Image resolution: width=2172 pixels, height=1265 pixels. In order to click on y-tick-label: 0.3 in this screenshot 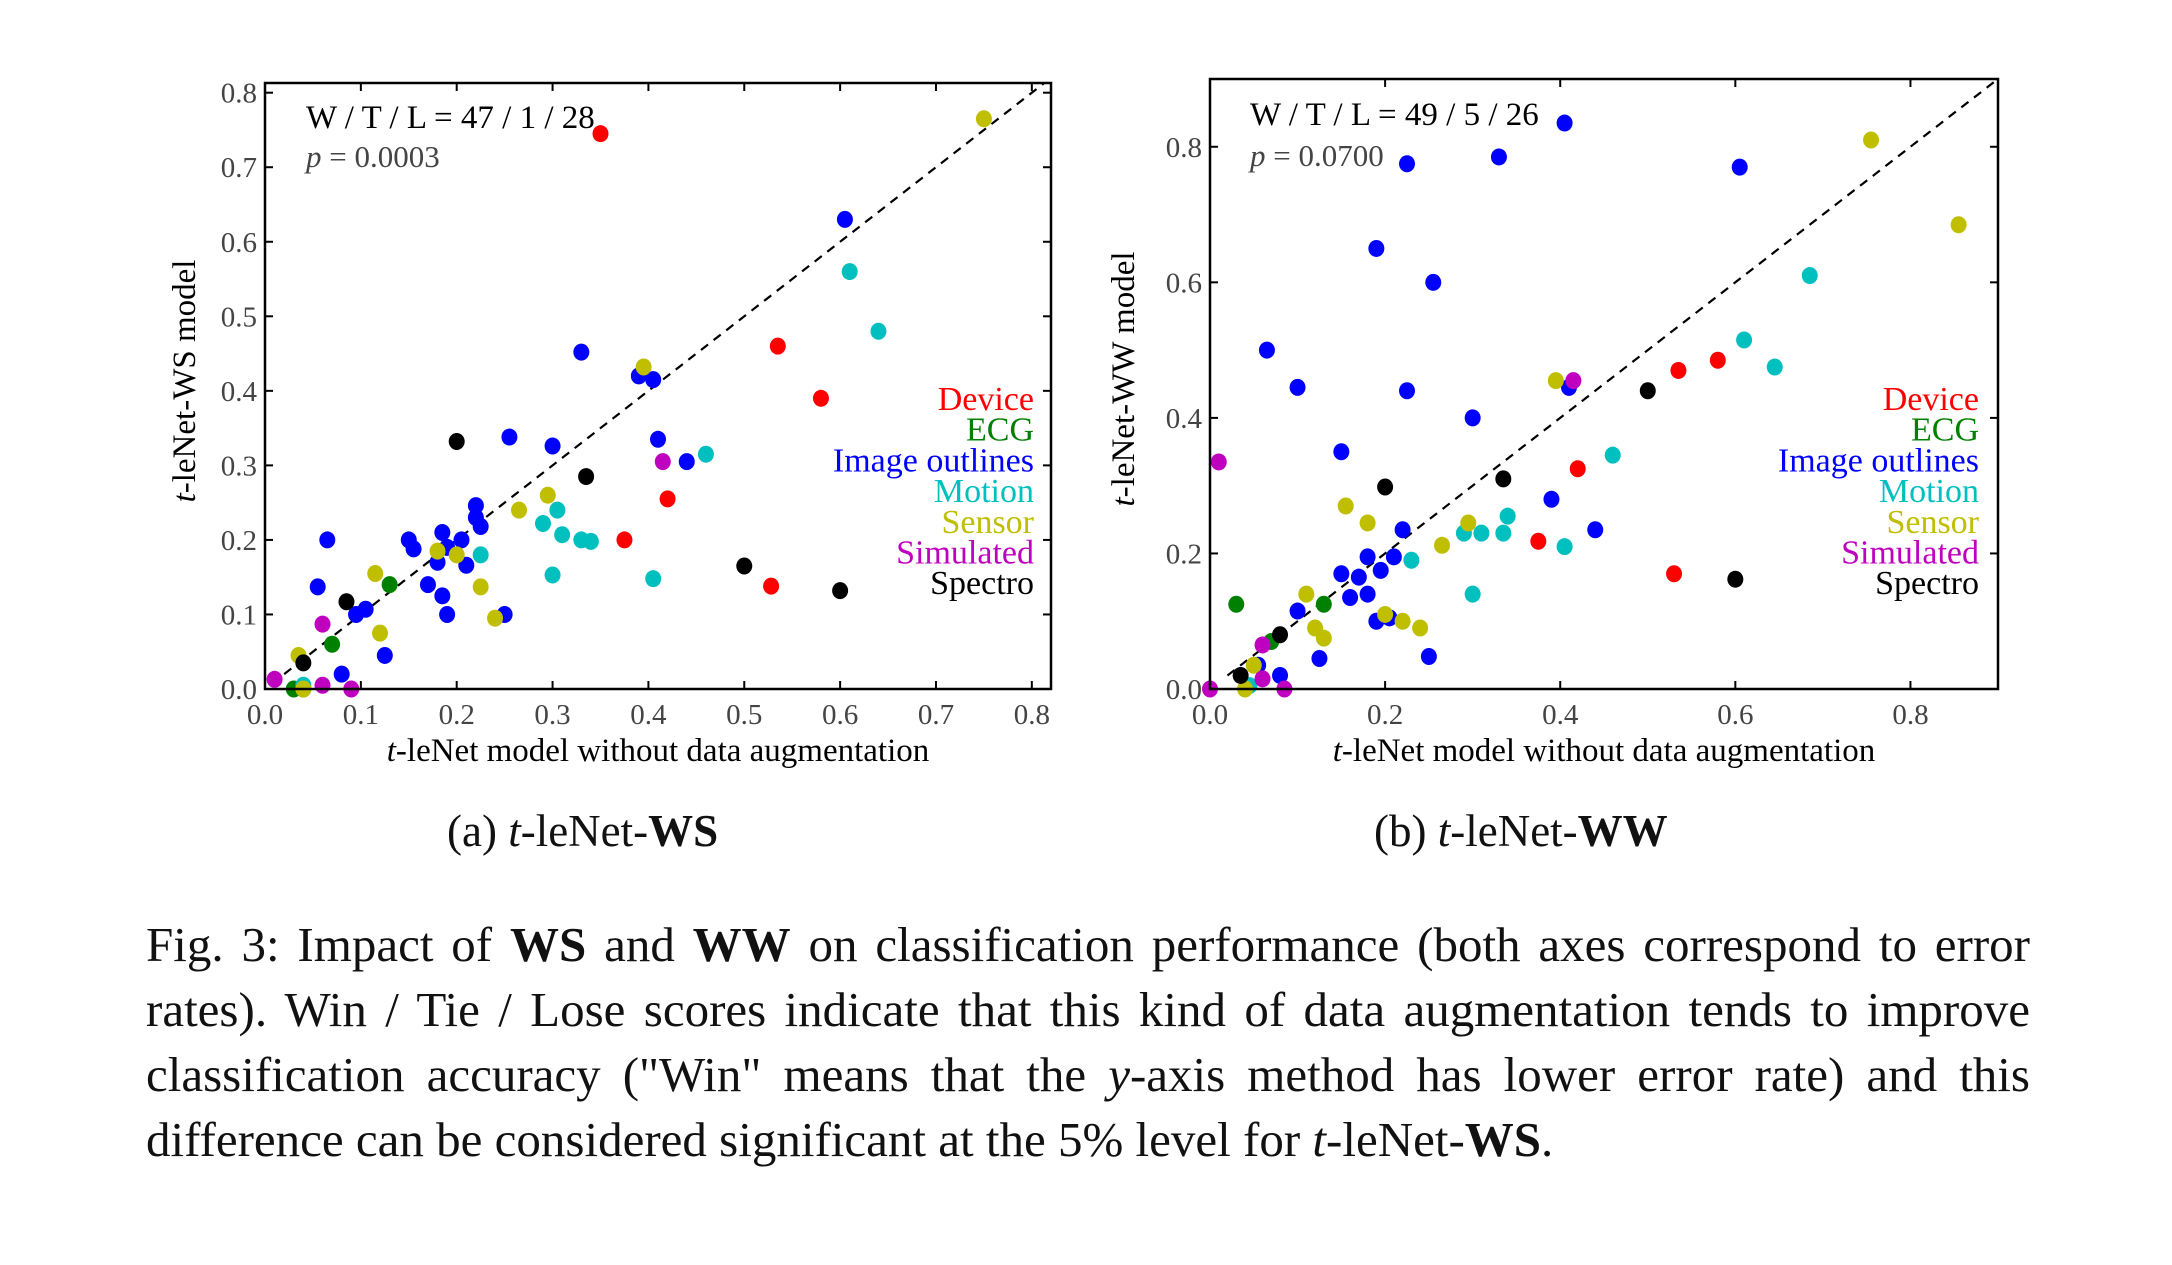, I will do `click(239, 466)`.